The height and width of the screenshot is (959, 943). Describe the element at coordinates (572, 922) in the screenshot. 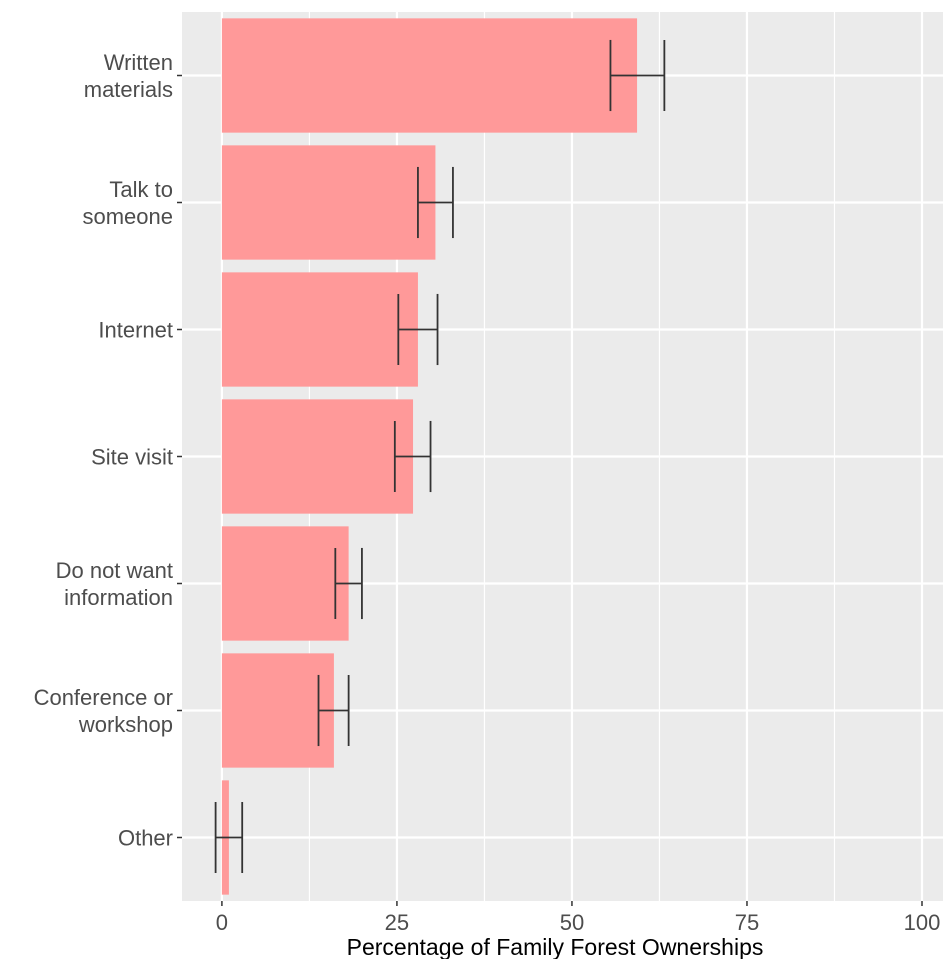

I see `x-tick-label: 50` at that location.